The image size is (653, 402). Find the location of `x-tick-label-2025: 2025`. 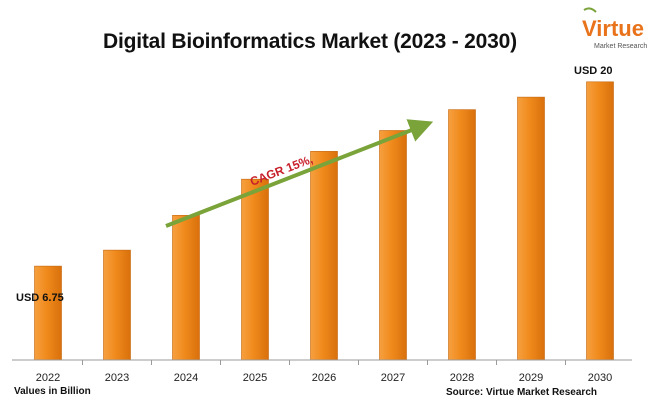

x-tick-label-2025: 2025 is located at coordinates (255, 378).